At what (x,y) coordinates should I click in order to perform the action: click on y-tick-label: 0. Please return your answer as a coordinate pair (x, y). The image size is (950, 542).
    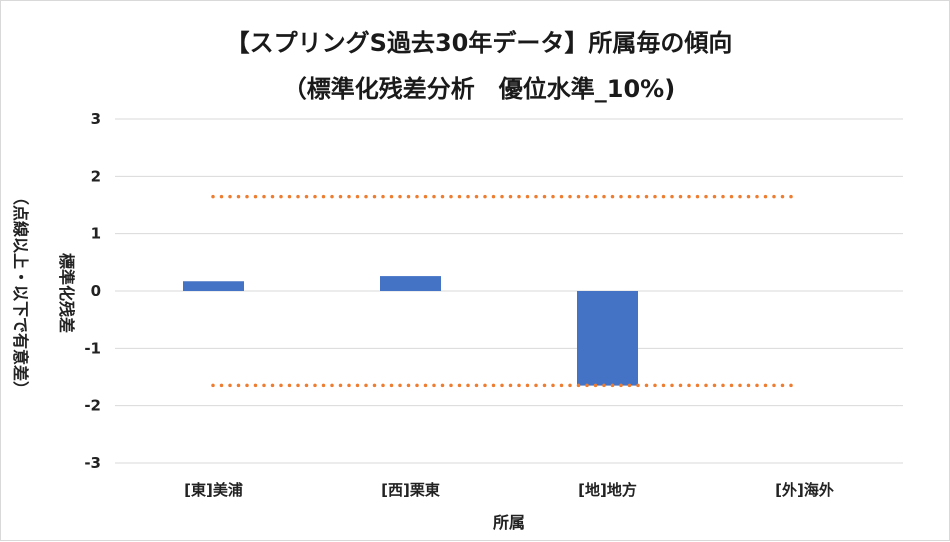
    Looking at the image, I should click on (96, 291).